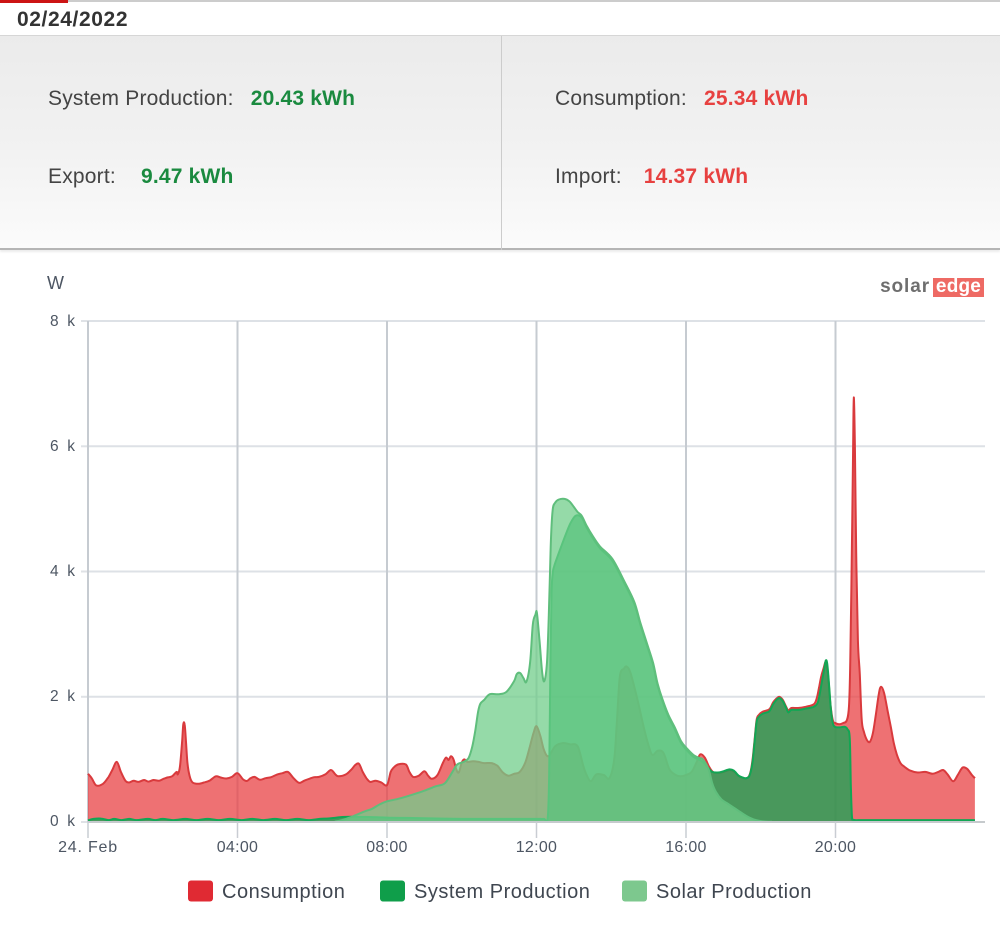 This screenshot has width=1000, height=930. I want to click on svg-text: 12:00, so click(537, 847).